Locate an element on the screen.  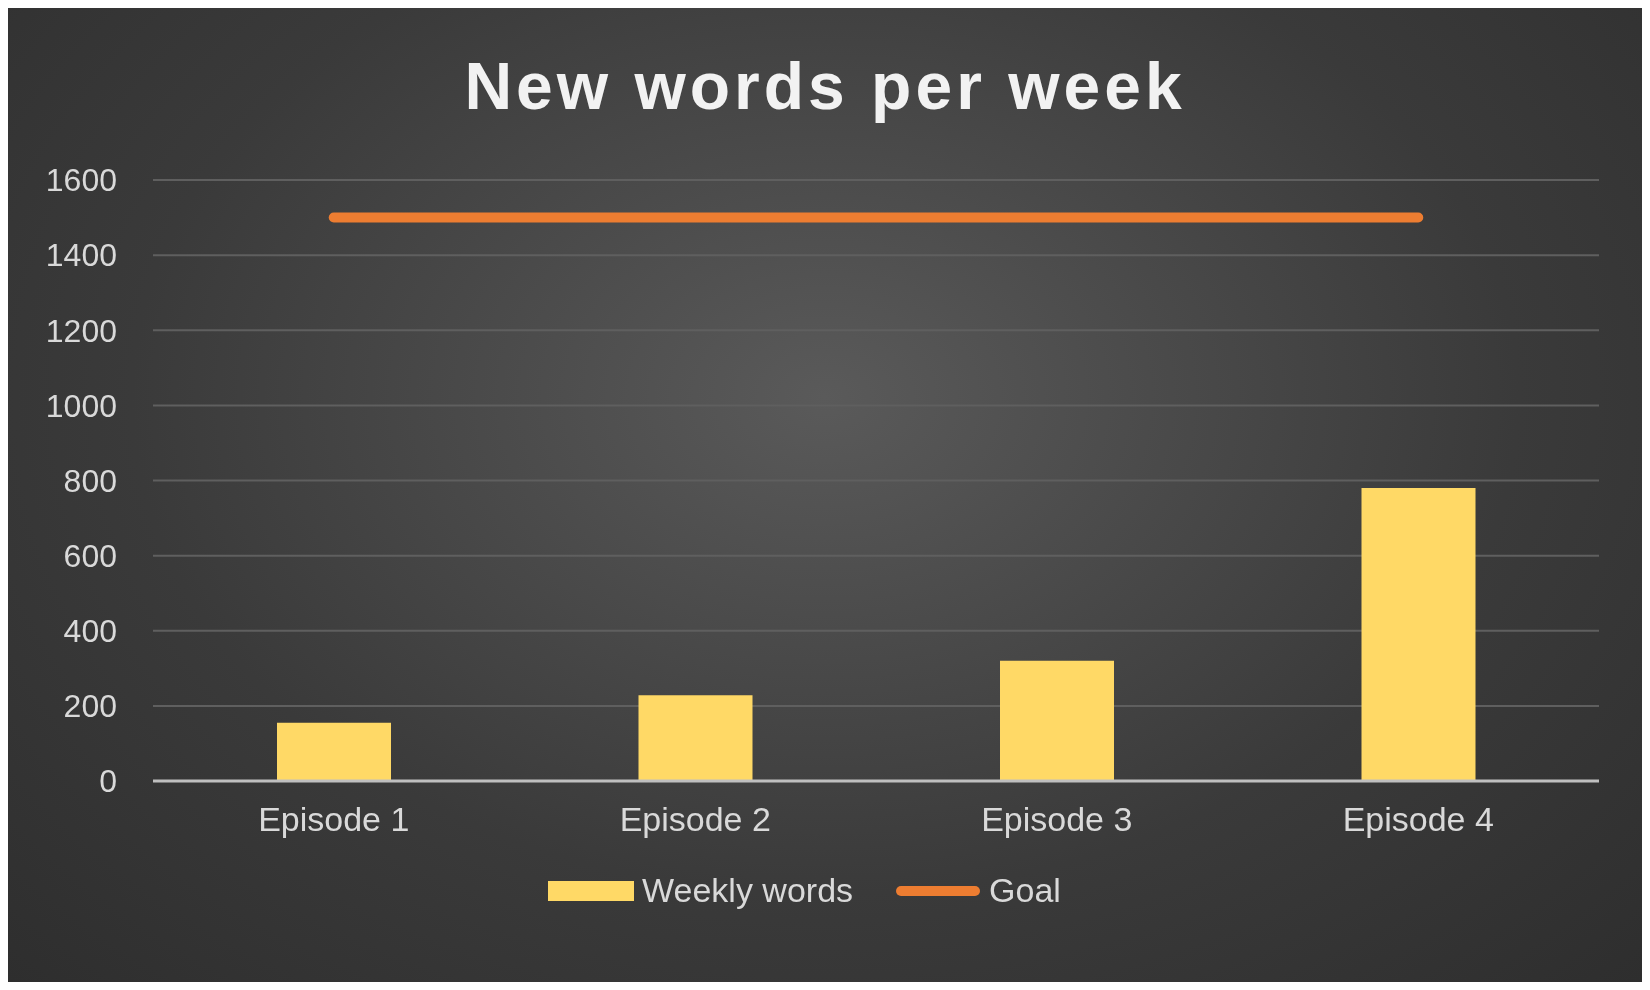
y-tick-label: 1600 is located at coordinates (81, 180).